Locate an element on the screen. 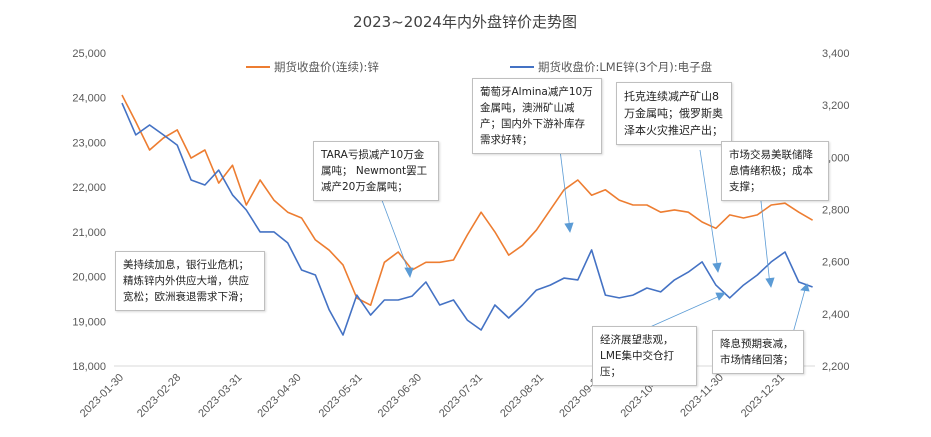 Image resolution: width=931 pixels, height=437 pixels. y-right-tick-label: 2,800 is located at coordinates (836, 211).